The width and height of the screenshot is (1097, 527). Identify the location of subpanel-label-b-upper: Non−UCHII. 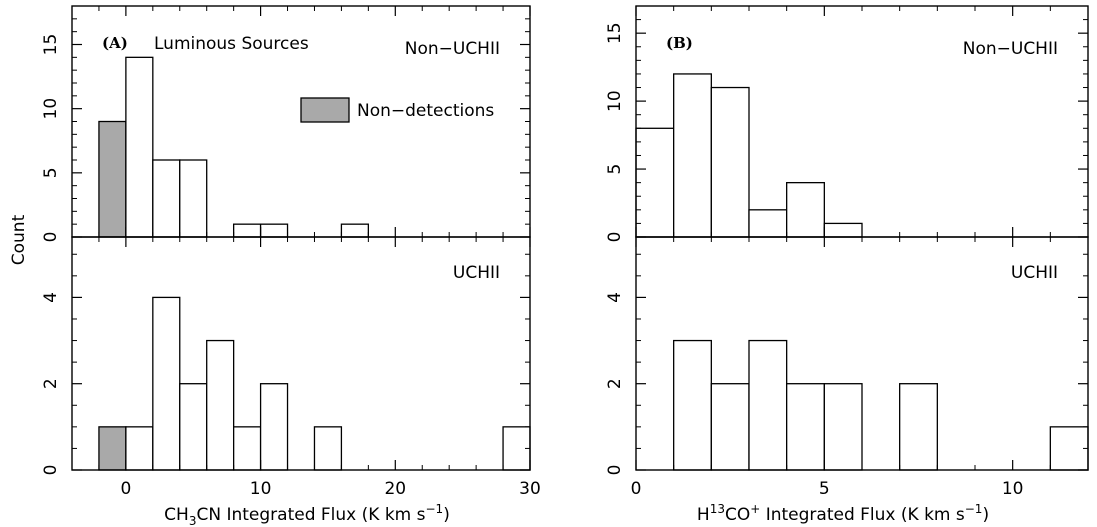
(1010, 49).